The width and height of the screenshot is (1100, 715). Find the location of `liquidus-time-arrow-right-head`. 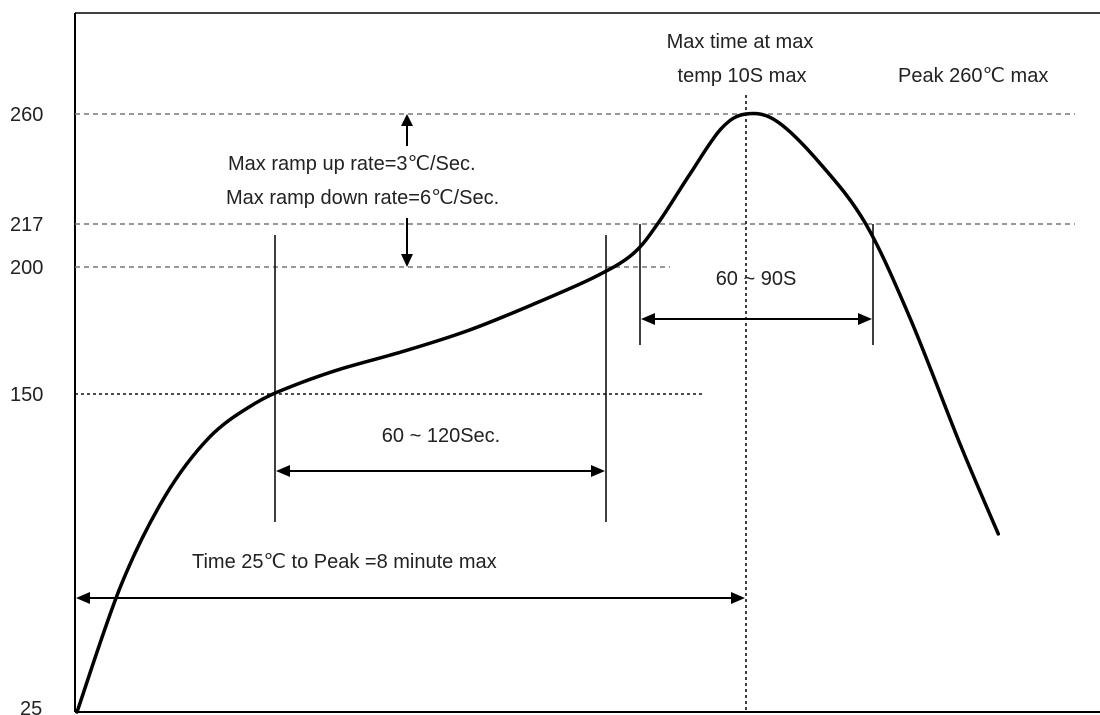

liquidus-time-arrow-right-head is located at coordinates (865, 319).